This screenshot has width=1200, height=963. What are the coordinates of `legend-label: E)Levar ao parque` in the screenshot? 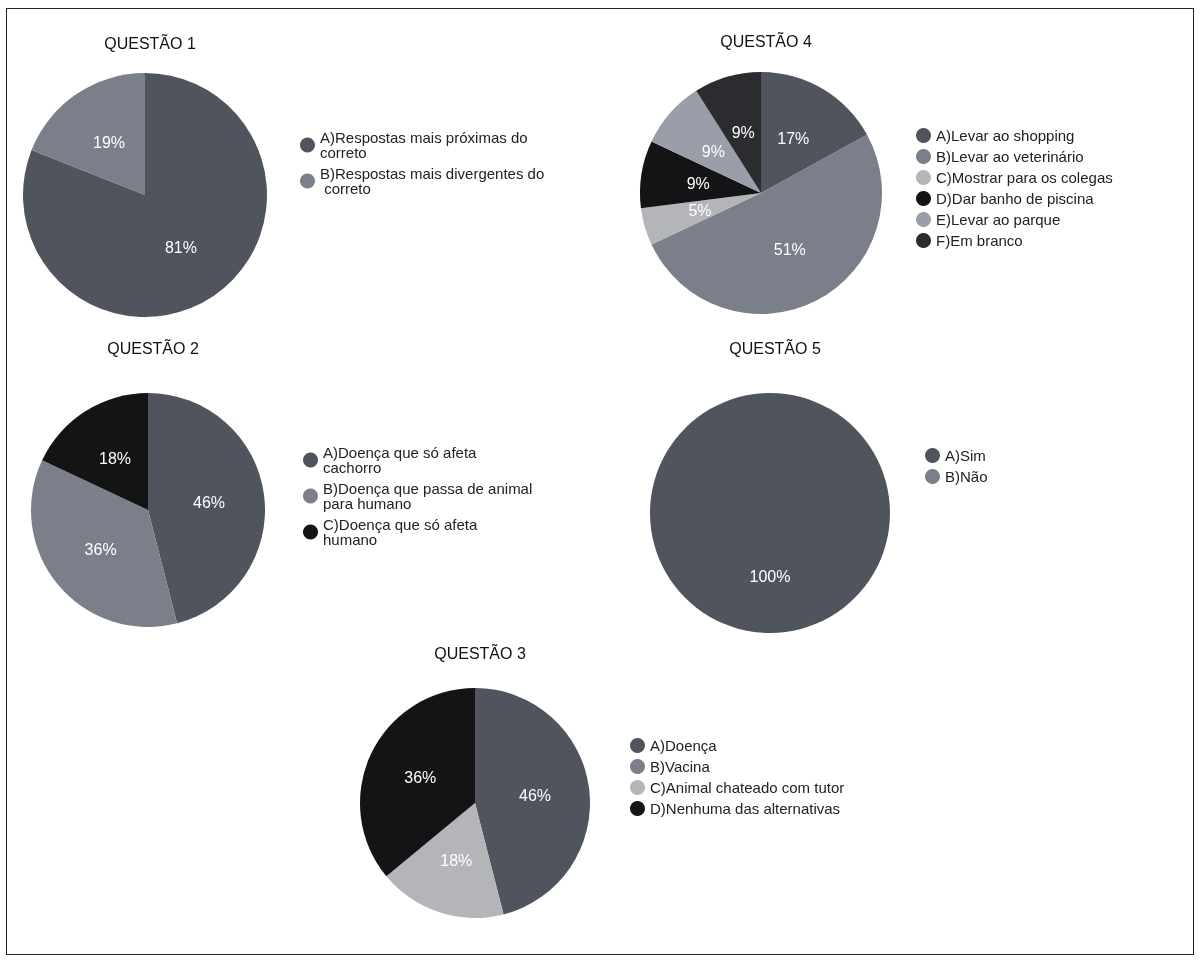 It's located at (998, 219).